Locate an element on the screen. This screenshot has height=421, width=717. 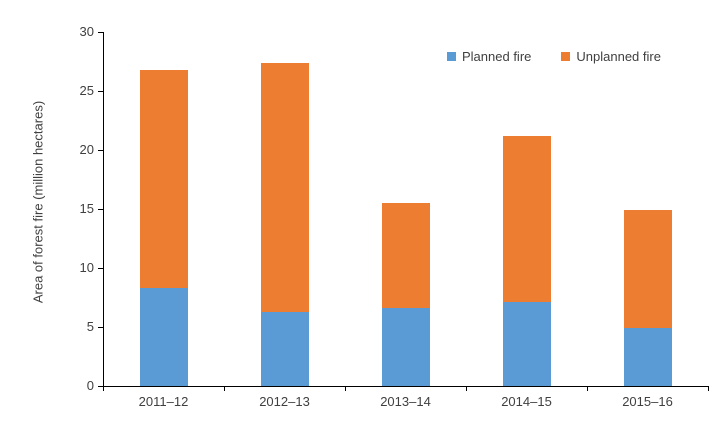
legend: Planned fire Unplanned fire is located at coordinates (554, 56).